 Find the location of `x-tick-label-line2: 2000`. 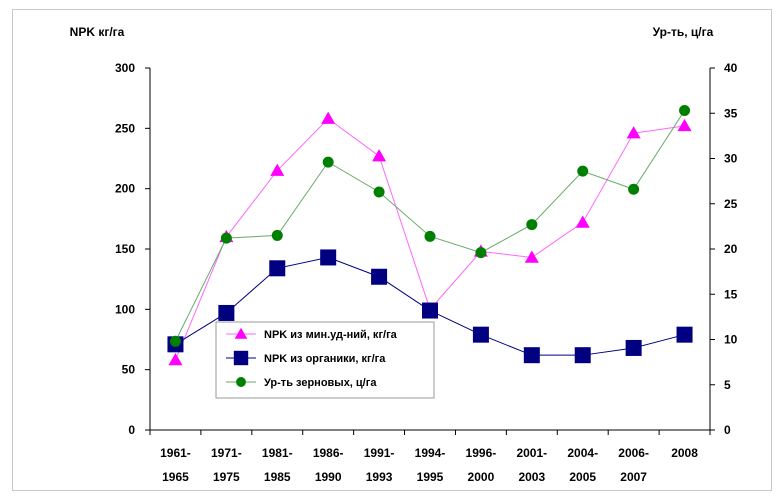

x-tick-label-line2: 2000 is located at coordinates (481, 477).